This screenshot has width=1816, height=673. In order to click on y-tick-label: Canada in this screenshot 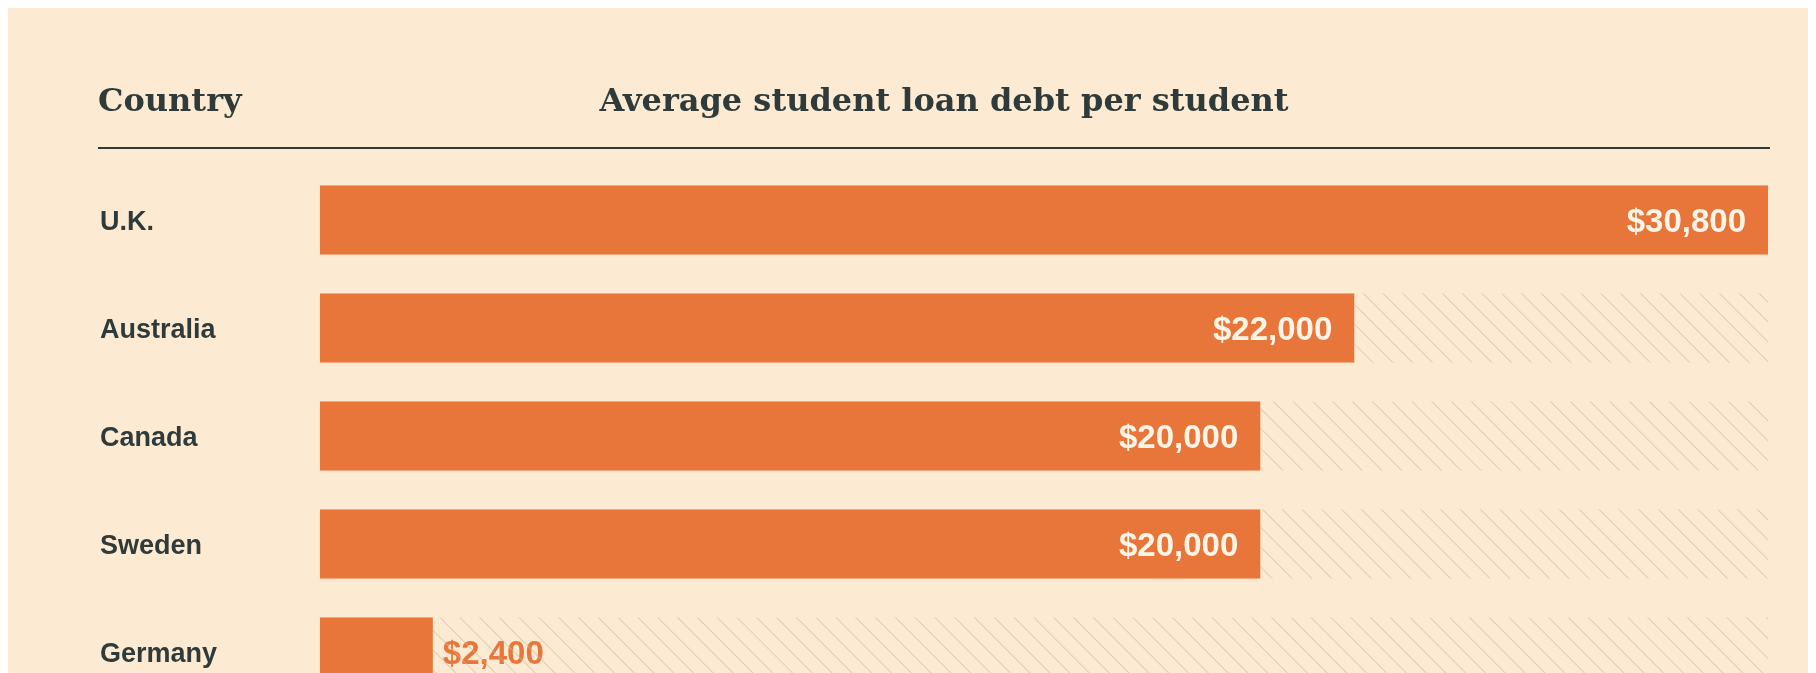, I will do `click(149, 436)`.